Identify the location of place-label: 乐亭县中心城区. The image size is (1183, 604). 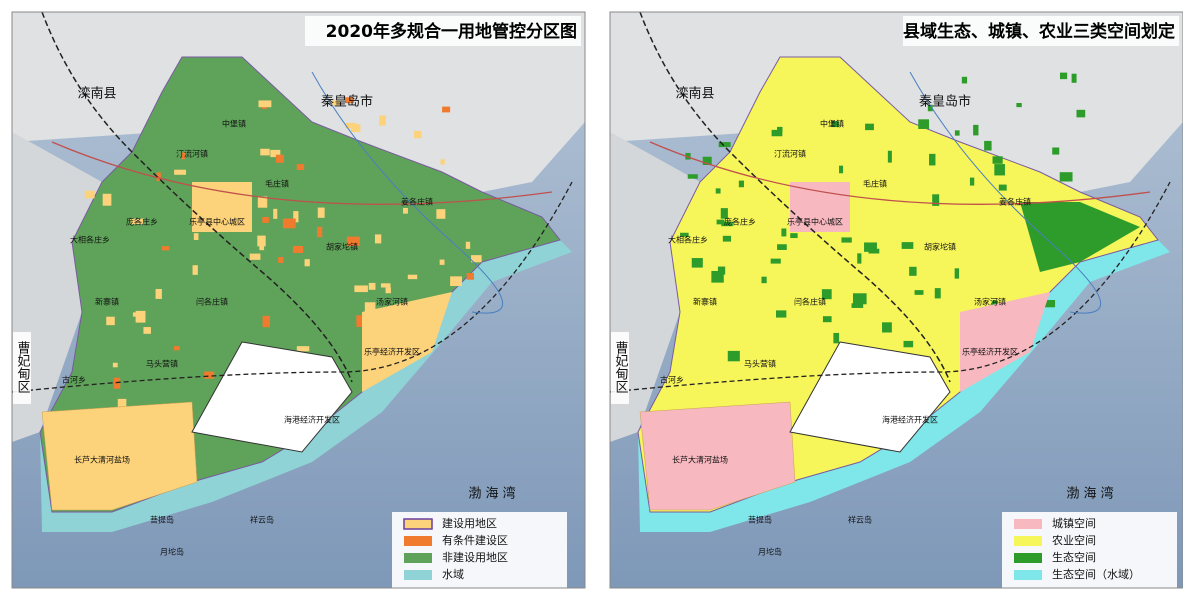
(217, 222).